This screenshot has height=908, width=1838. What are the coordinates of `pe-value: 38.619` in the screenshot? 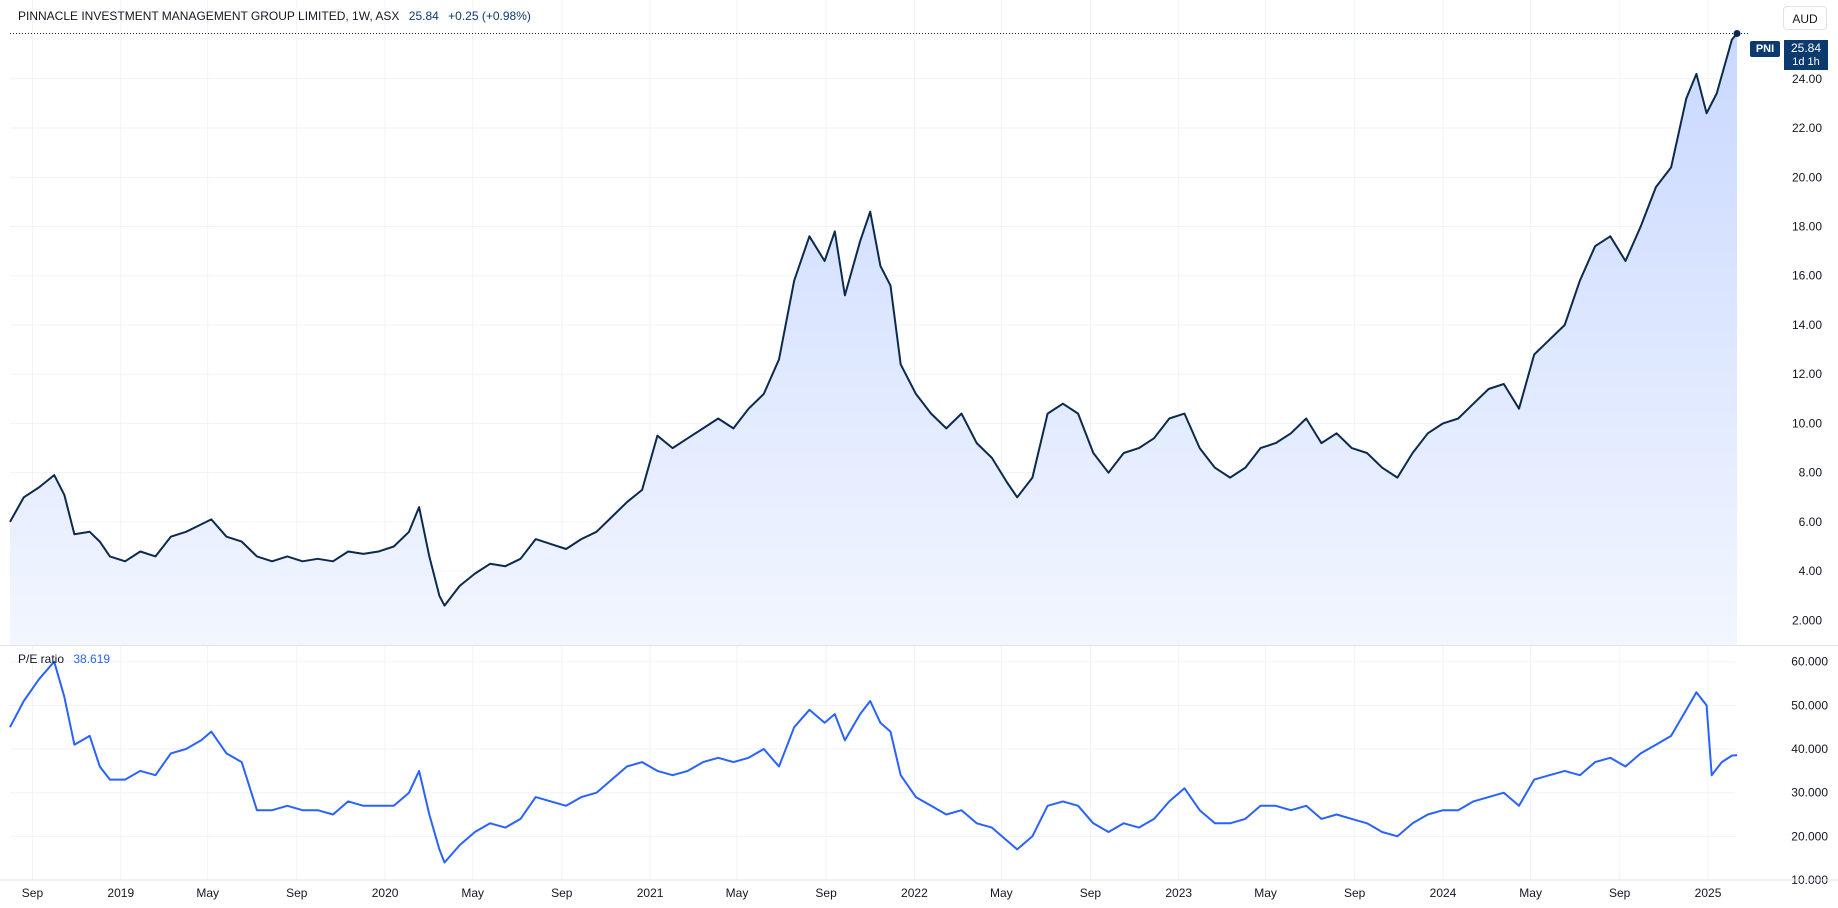 It's located at (92, 659).